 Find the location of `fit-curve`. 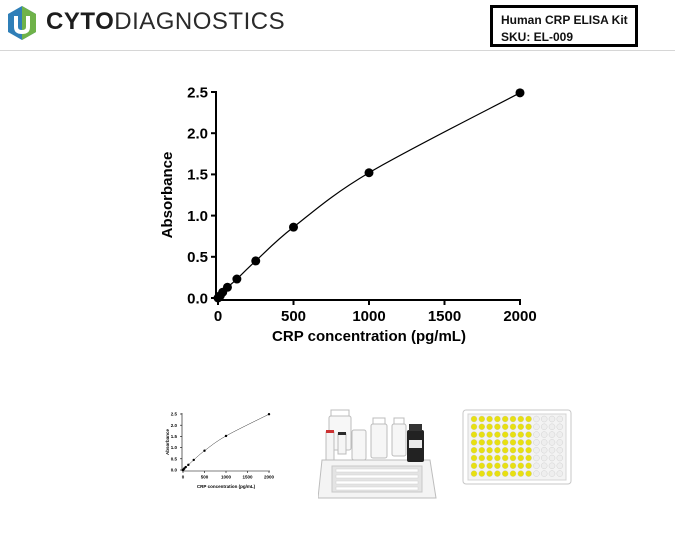

fit-curve is located at coordinates (226, 442).